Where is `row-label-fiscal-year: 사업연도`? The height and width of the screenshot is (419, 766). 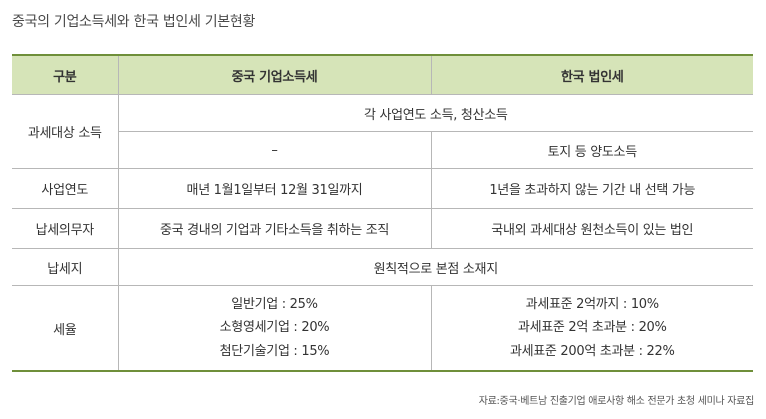 row-label-fiscal-year: 사업연도 is located at coordinates (65, 188).